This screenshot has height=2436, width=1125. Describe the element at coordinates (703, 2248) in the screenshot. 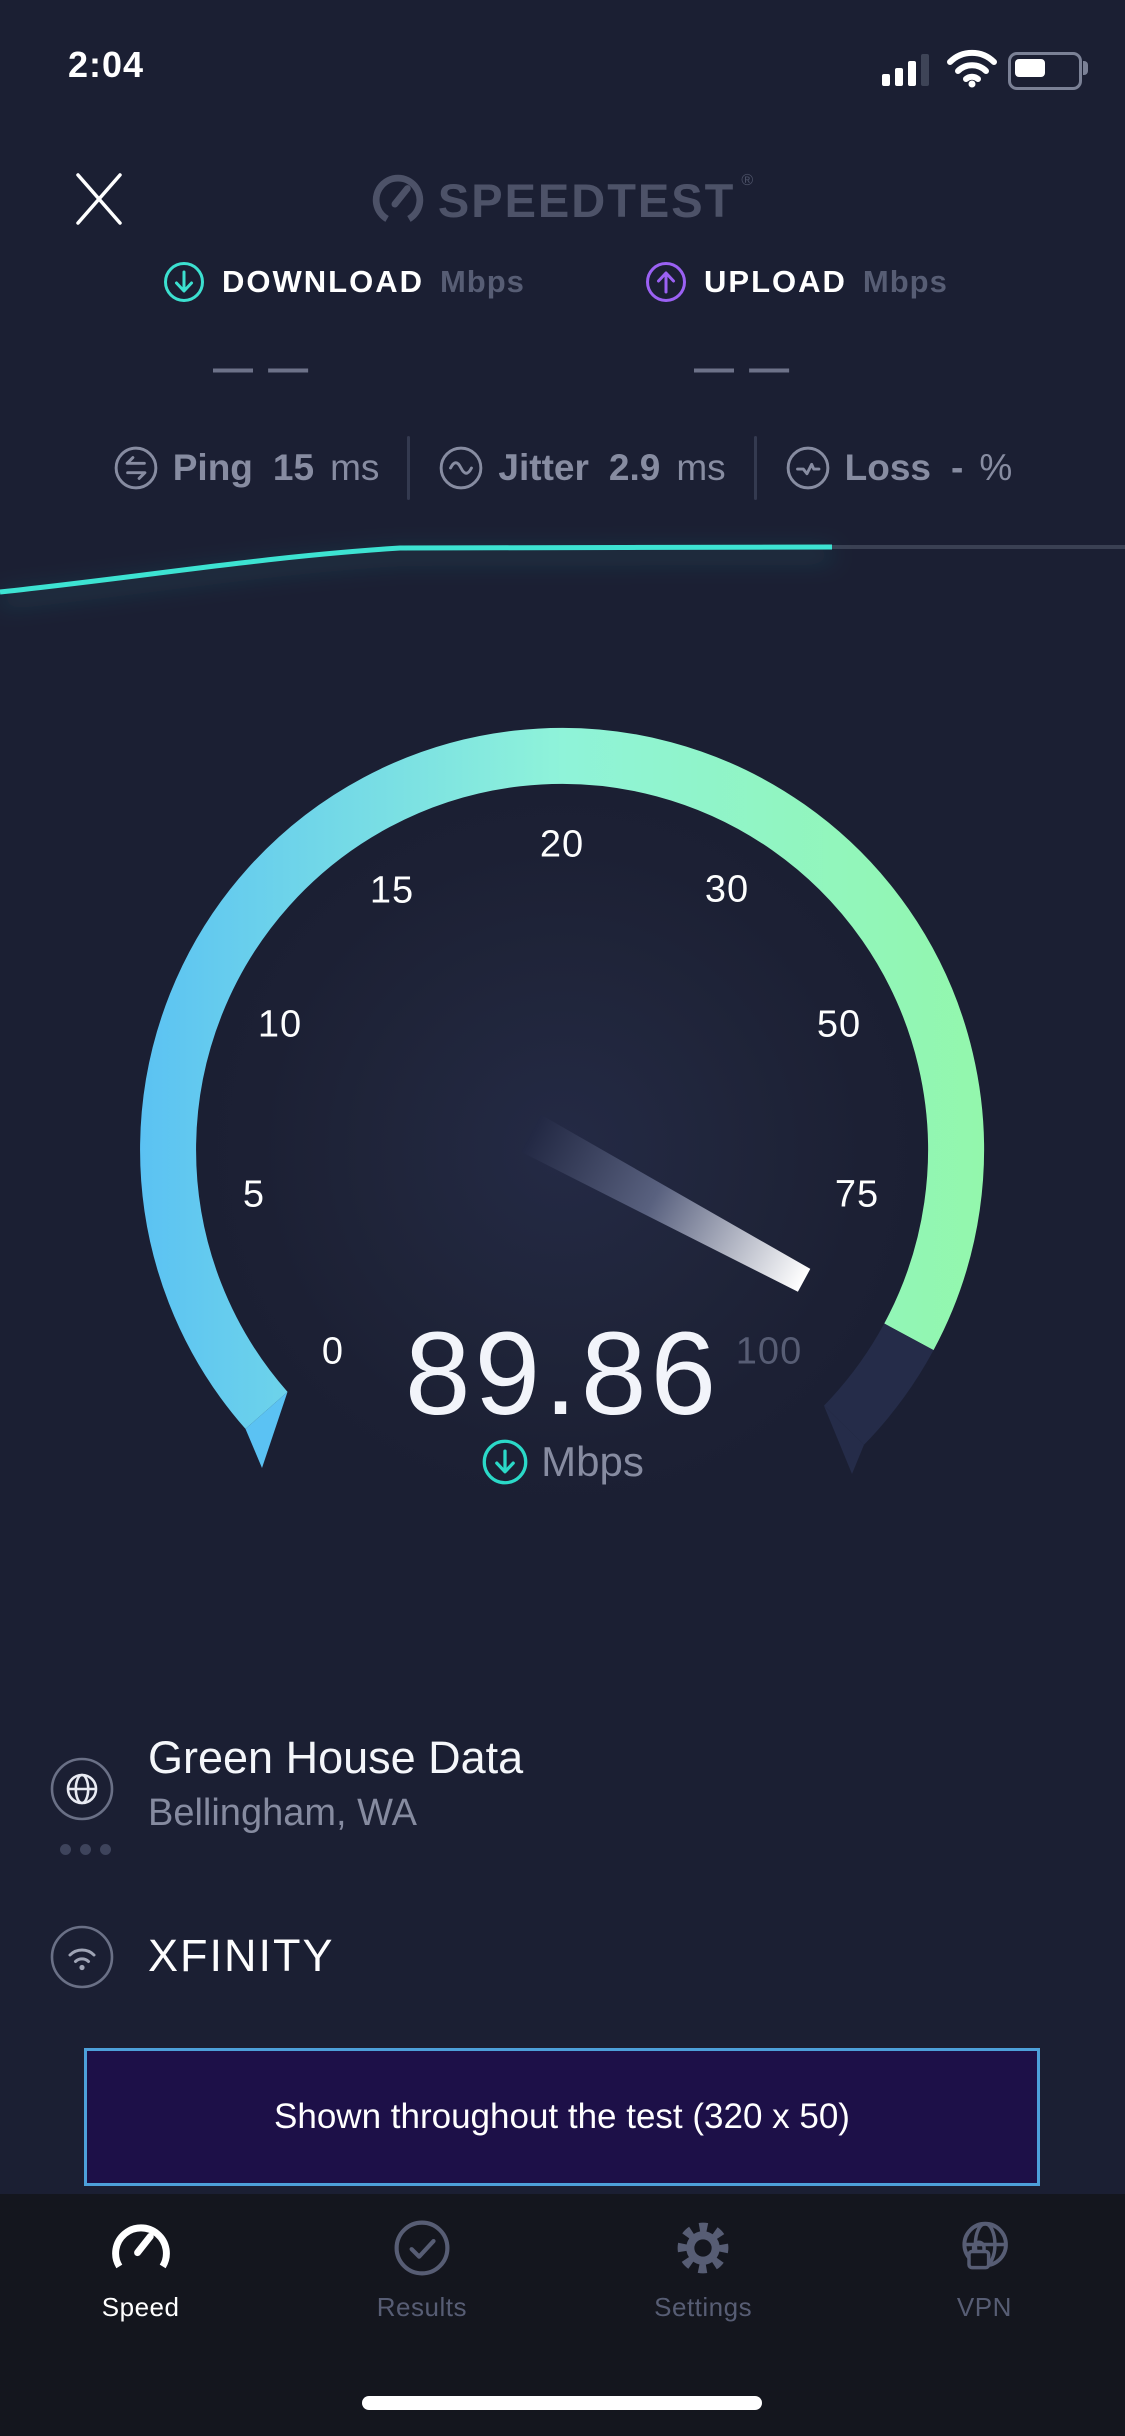

I see `settings-tab-icon` at that location.